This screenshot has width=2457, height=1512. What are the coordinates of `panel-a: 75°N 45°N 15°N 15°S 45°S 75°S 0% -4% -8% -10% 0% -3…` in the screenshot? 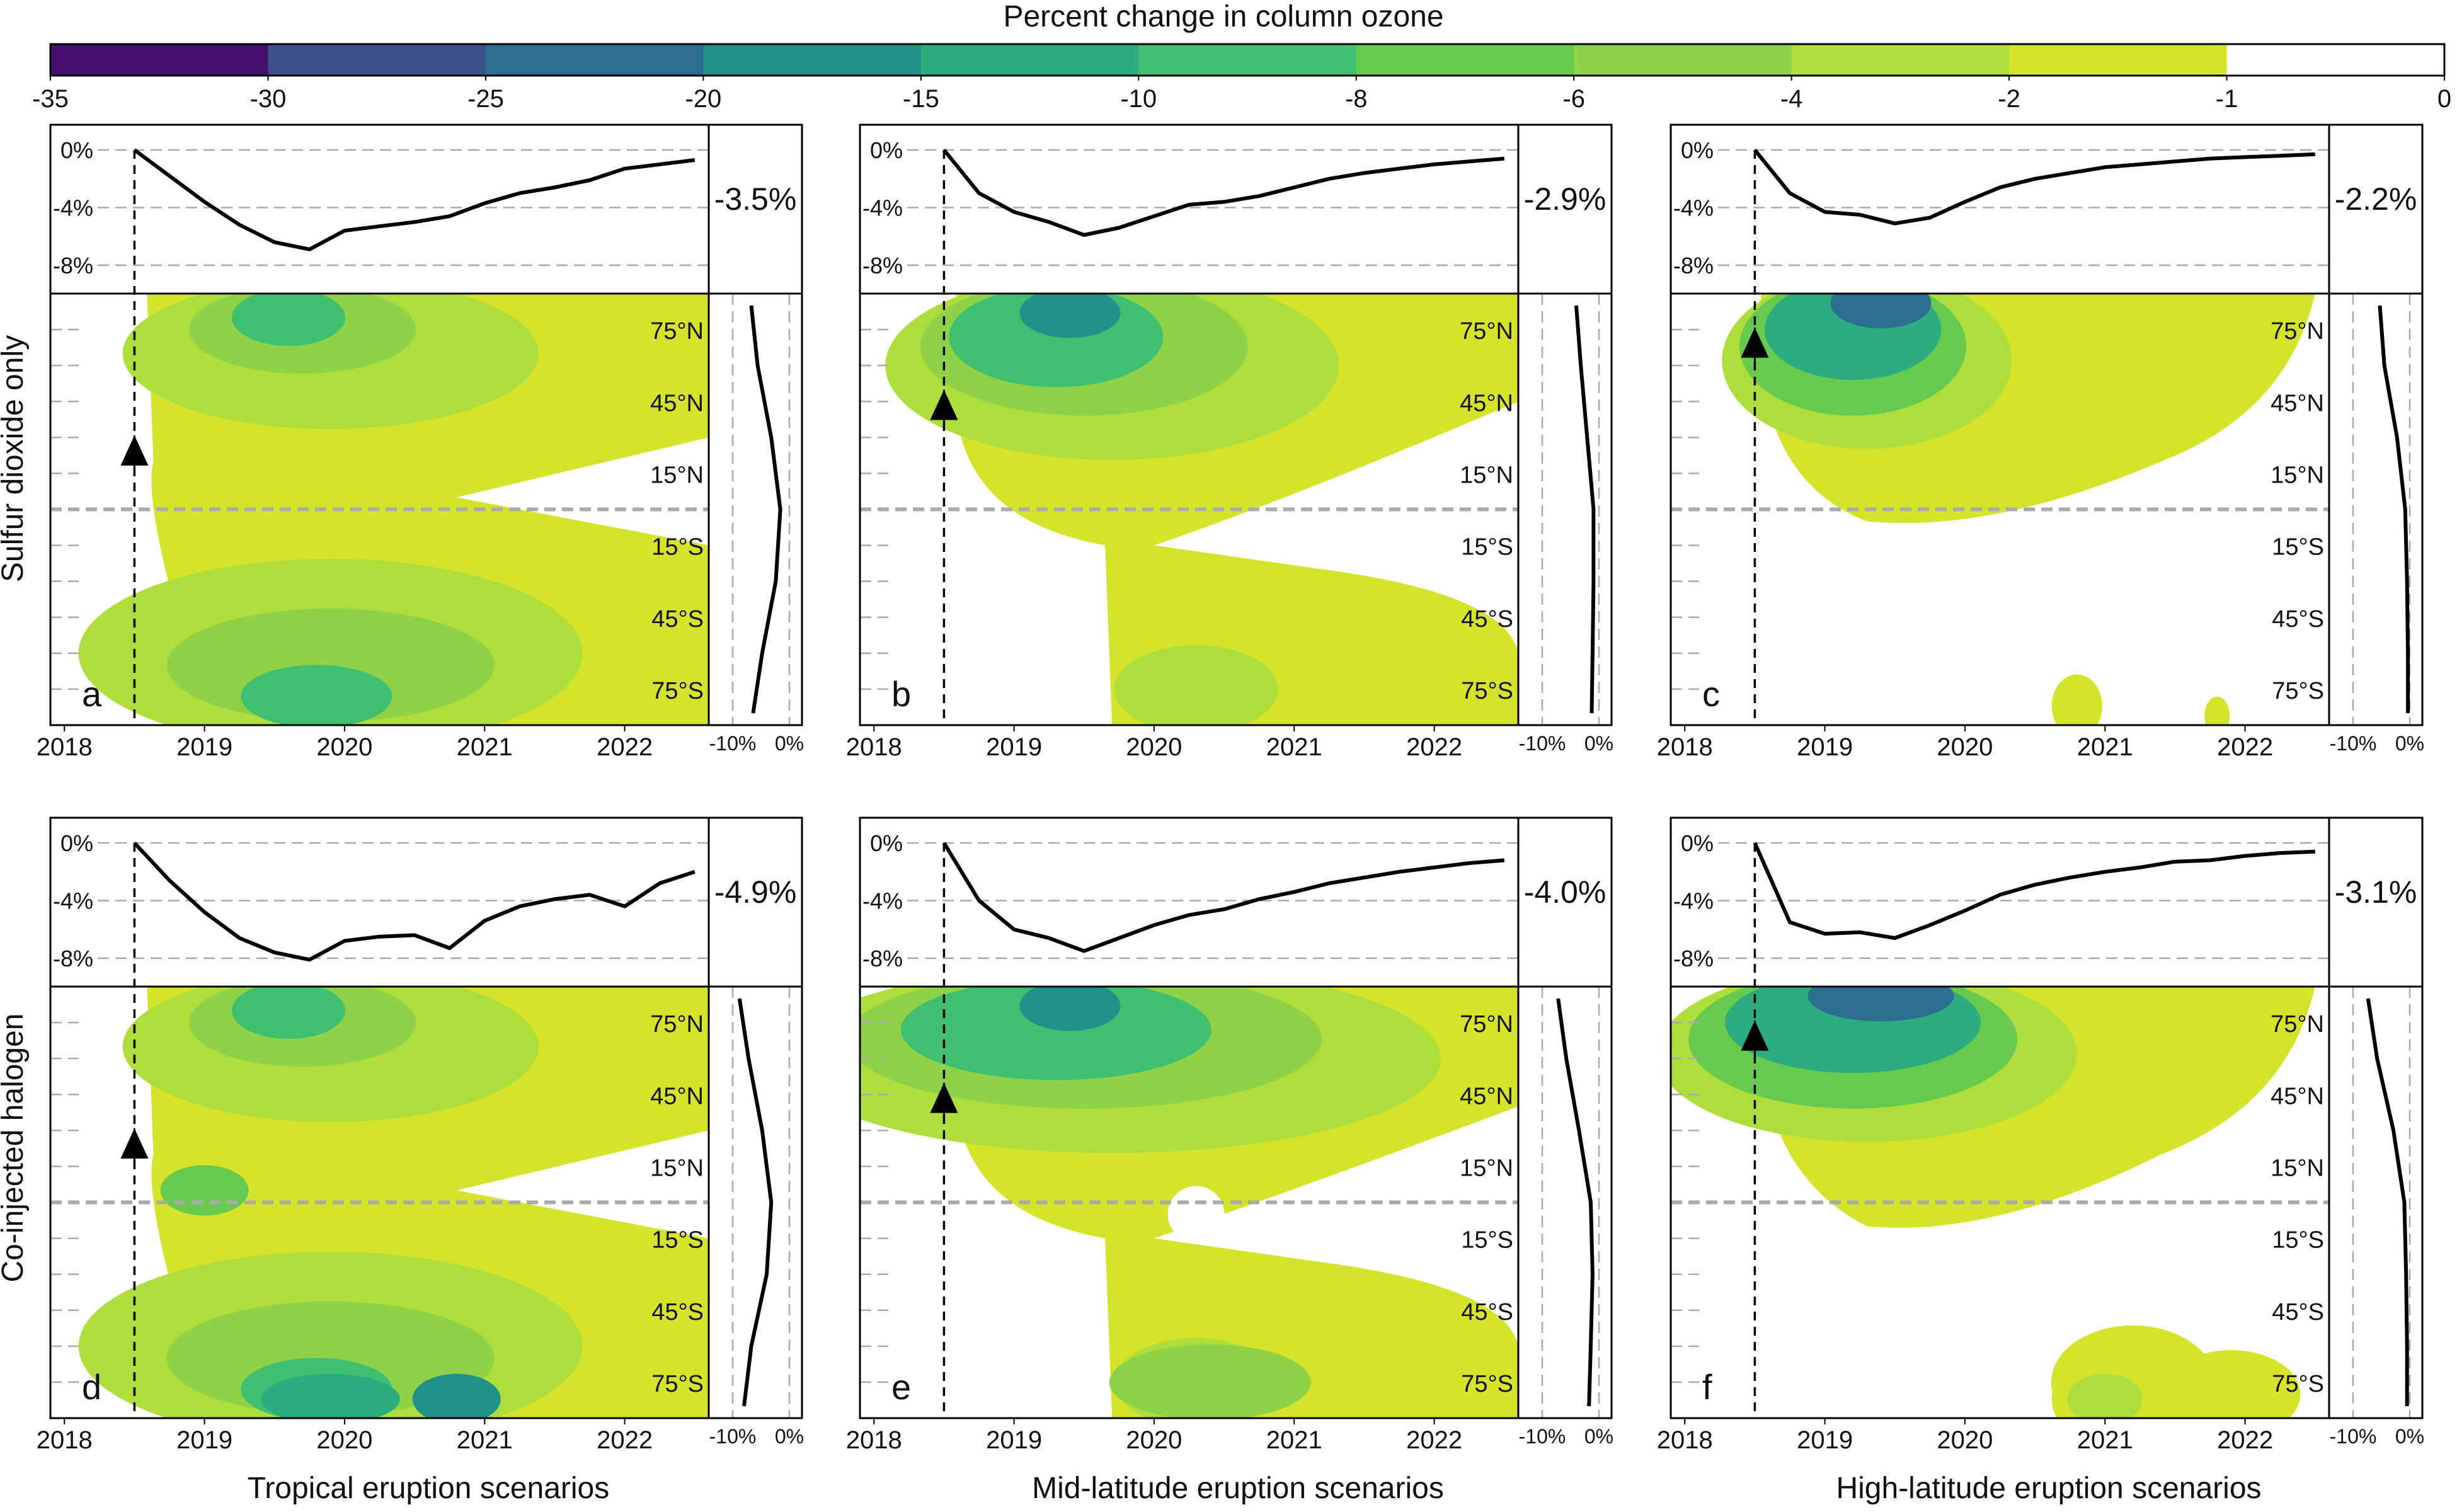 It's located at (420, 442).